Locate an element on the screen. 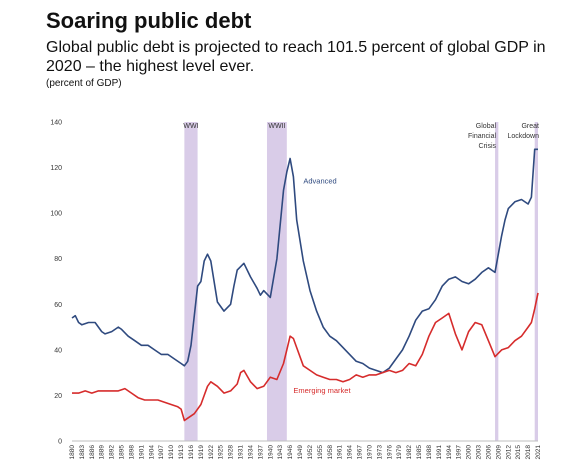 The image size is (568, 472). x-tick-label: 1934 is located at coordinates (250, 452).